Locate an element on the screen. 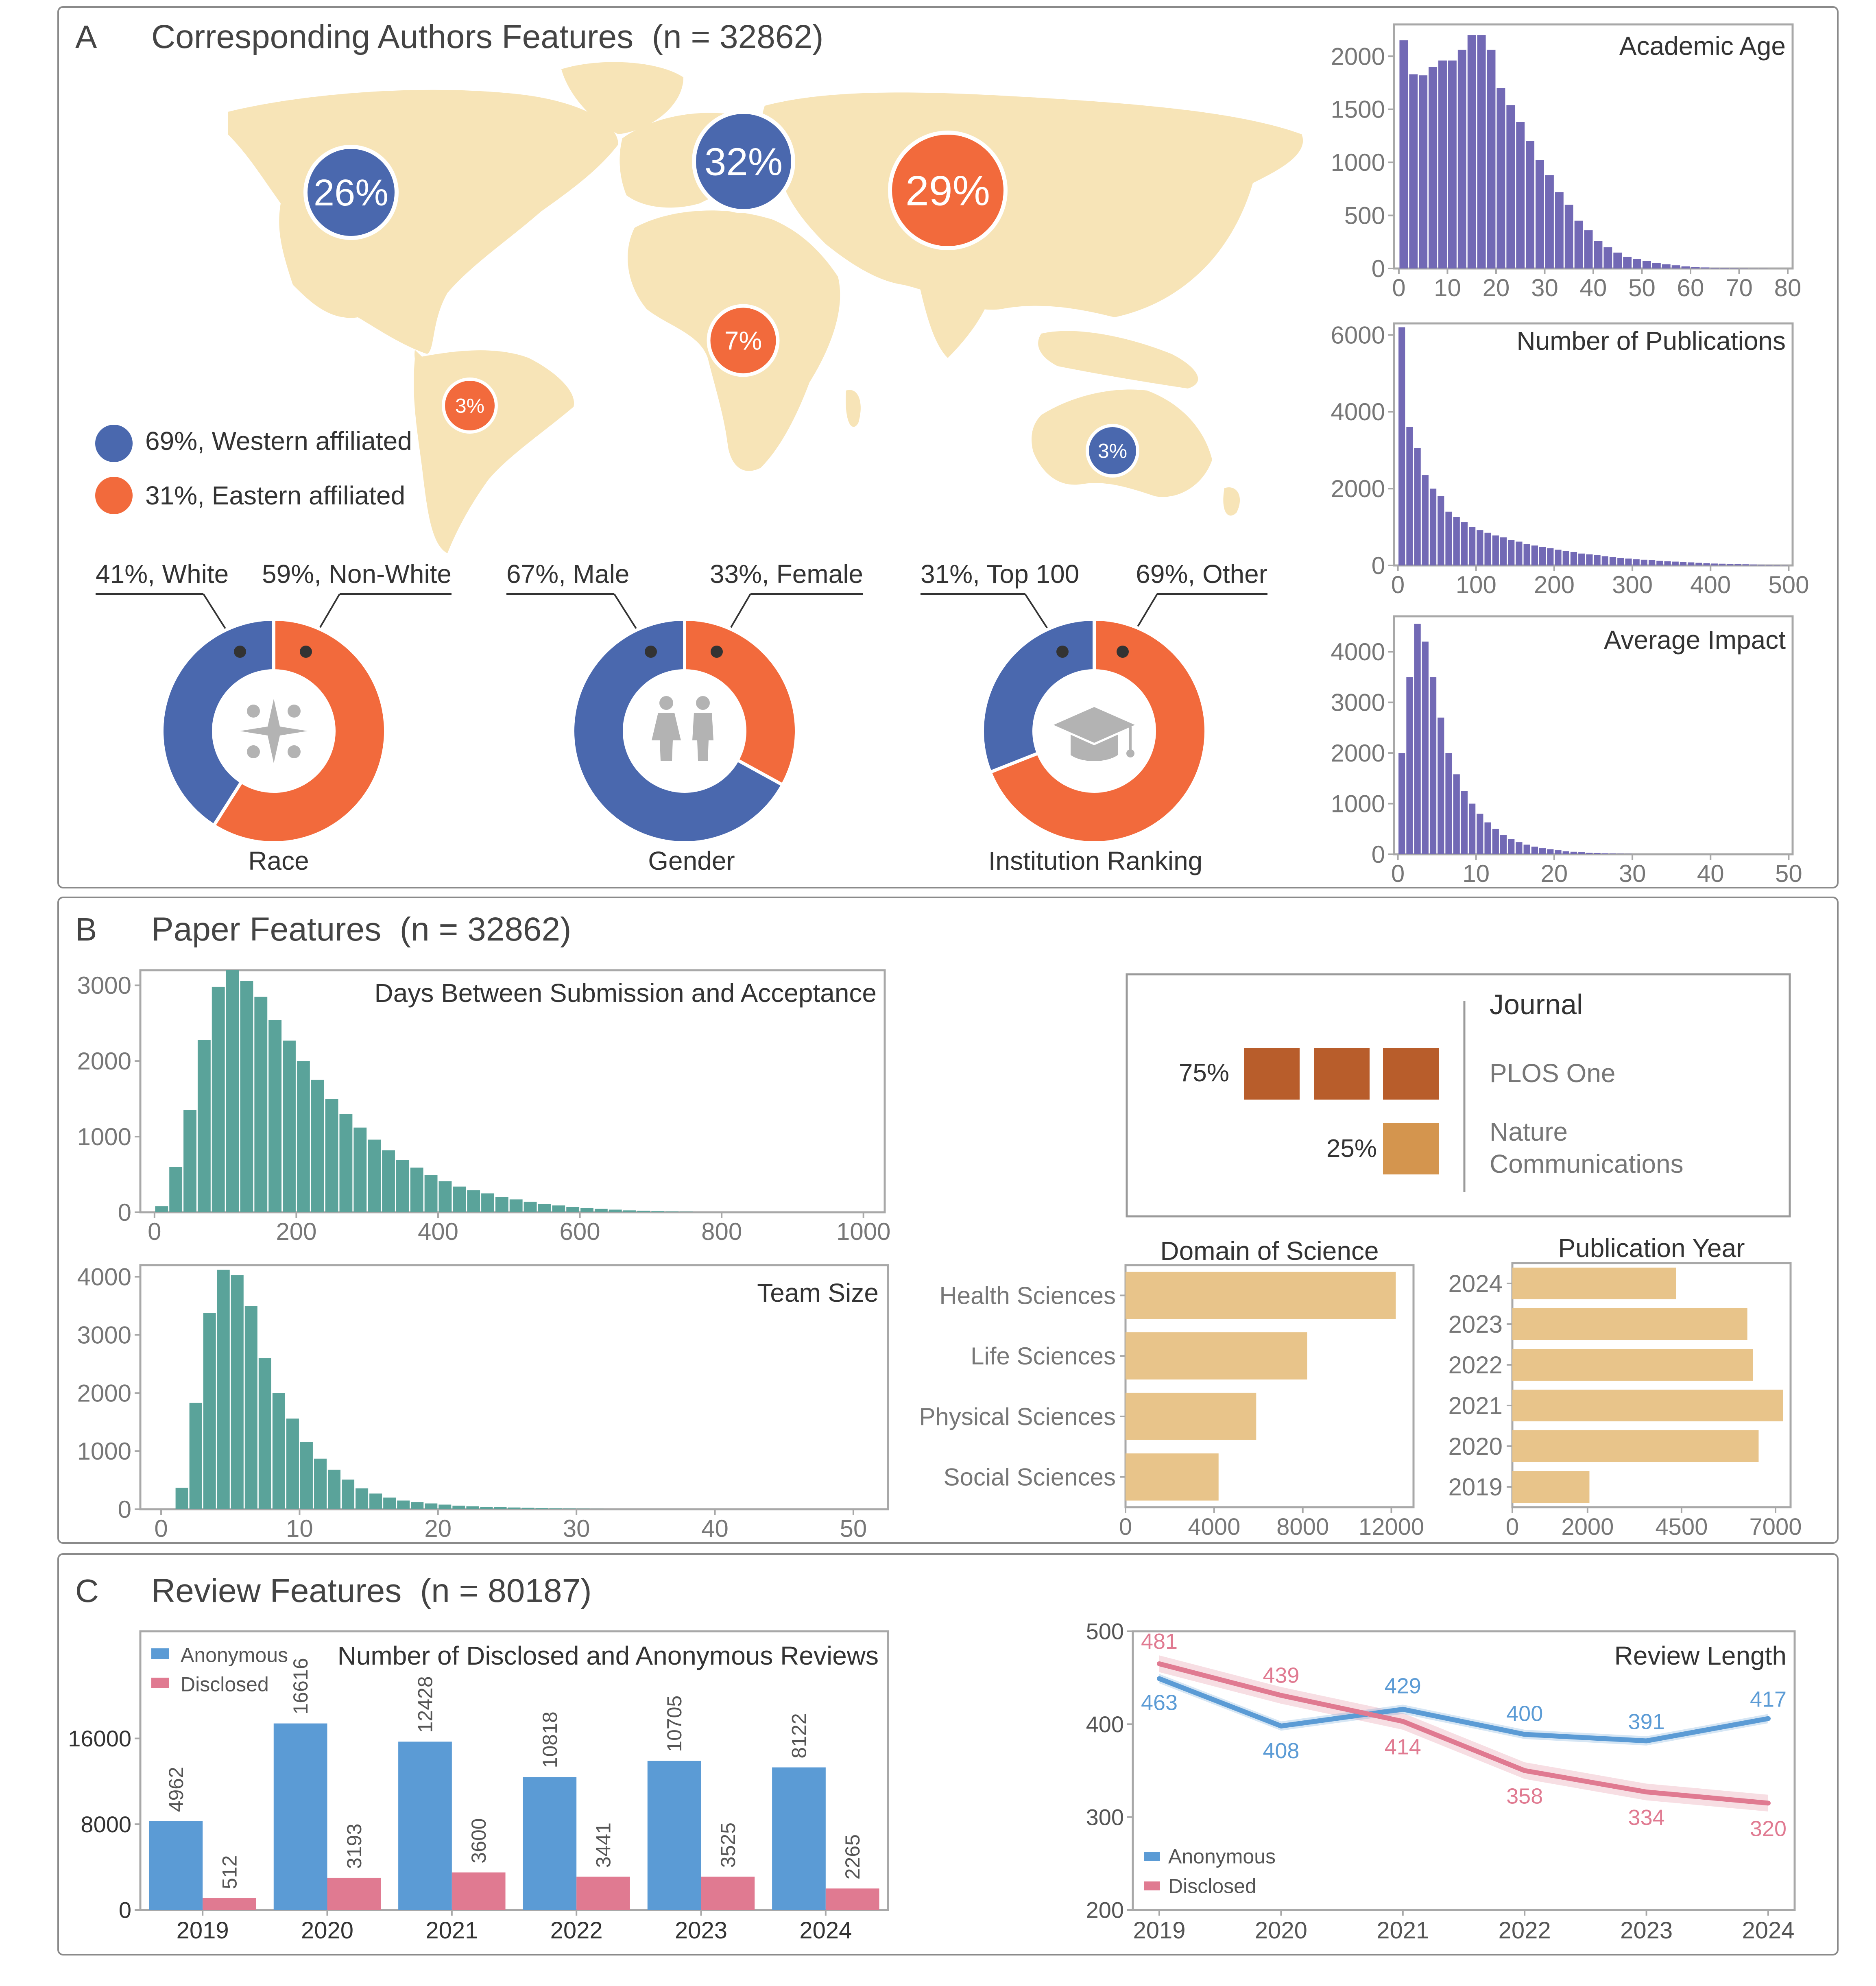 The width and height of the screenshot is (1876, 1986). data-label: 417 is located at coordinates (1768, 1699).